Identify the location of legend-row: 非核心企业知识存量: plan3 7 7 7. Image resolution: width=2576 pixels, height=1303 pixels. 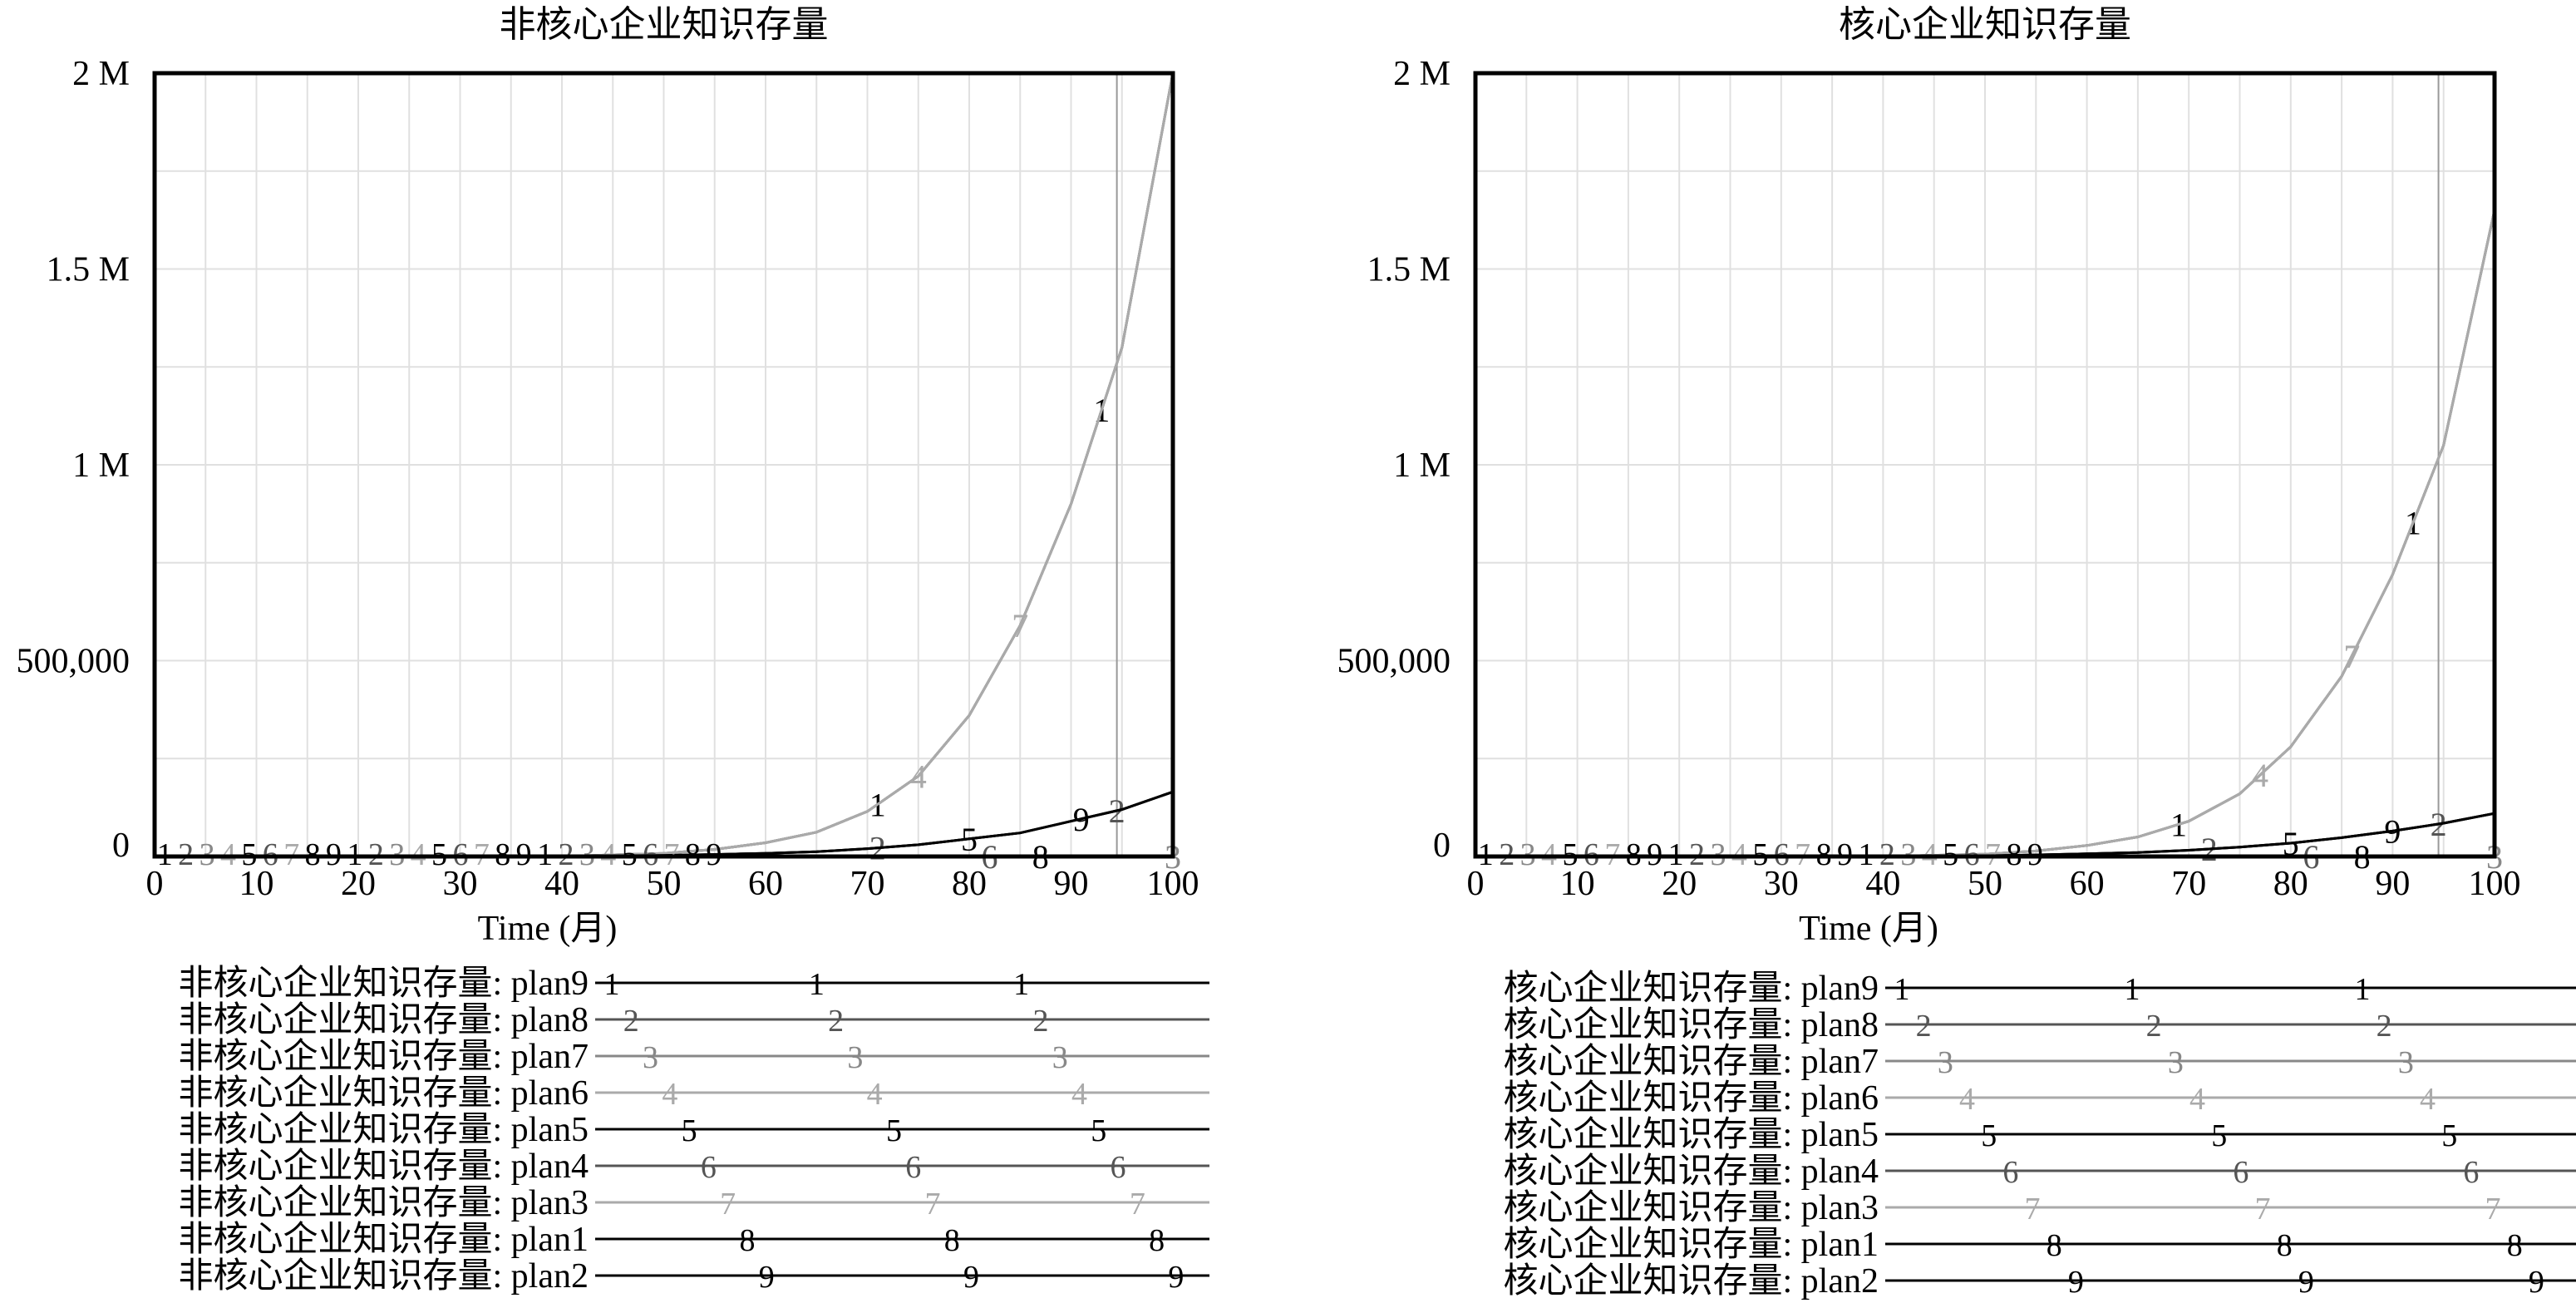
(694, 1202).